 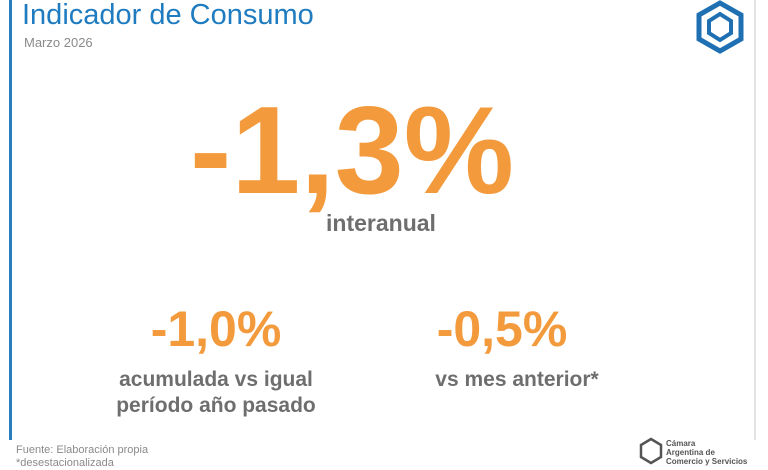 I want to click on secondary-label: acumulada vs igual, so click(x=216, y=379).